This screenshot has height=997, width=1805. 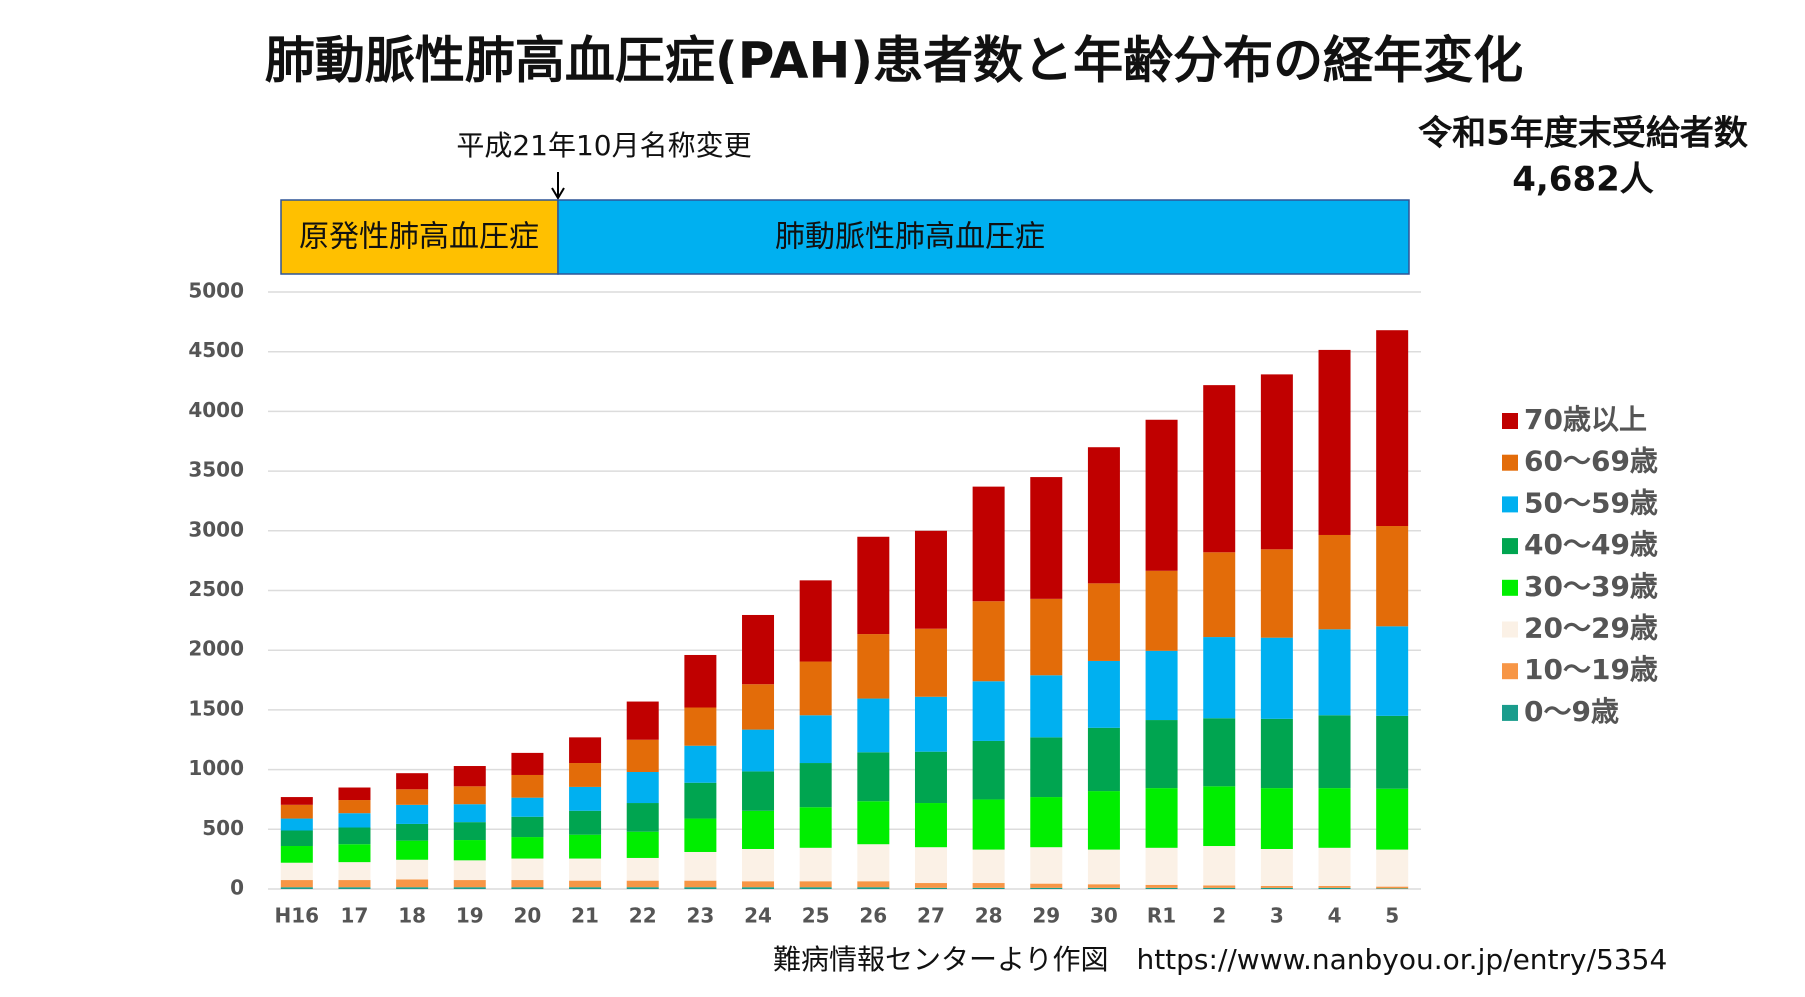 What do you see at coordinates (1571, 711) in the screenshot?
I see `legend-label: 0～9歳` at bounding box center [1571, 711].